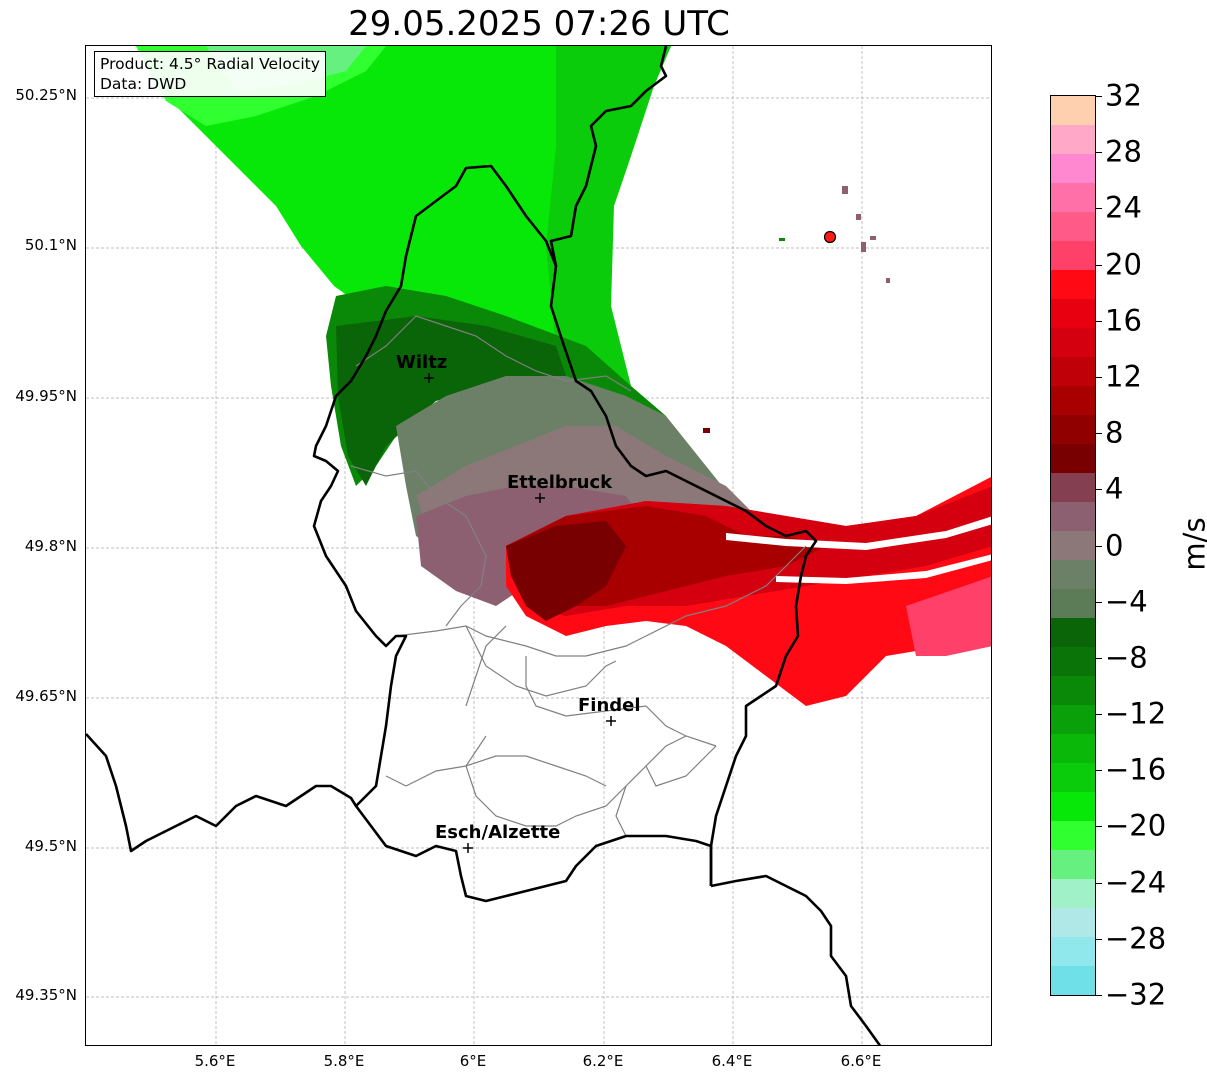 The height and width of the screenshot is (1081, 1207). What do you see at coordinates (609, 705) in the screenshot?
I see `city-label-findel: Findel` at bounding box center [609, 705].